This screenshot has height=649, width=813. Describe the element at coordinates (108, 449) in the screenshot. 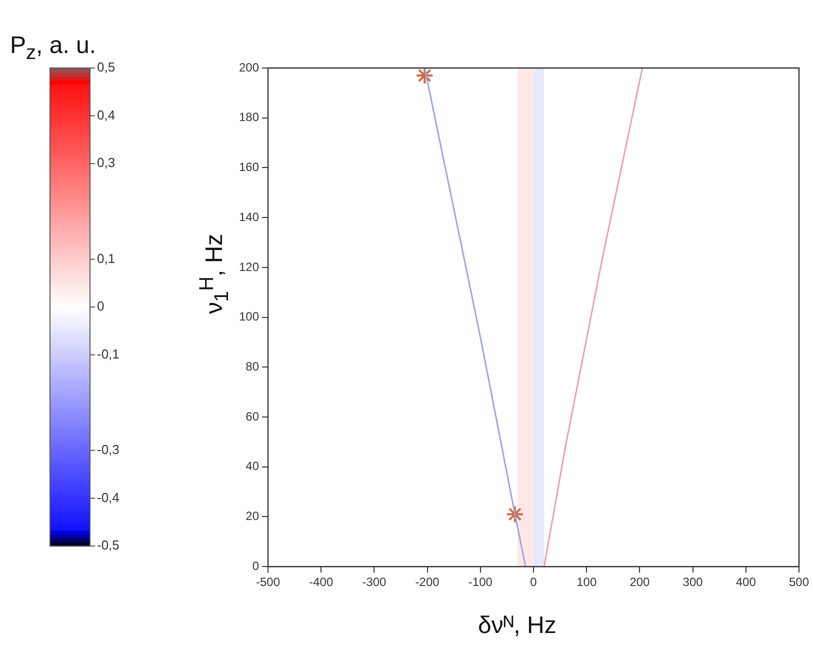

I see `color-bar-label: -0,3` at that location.